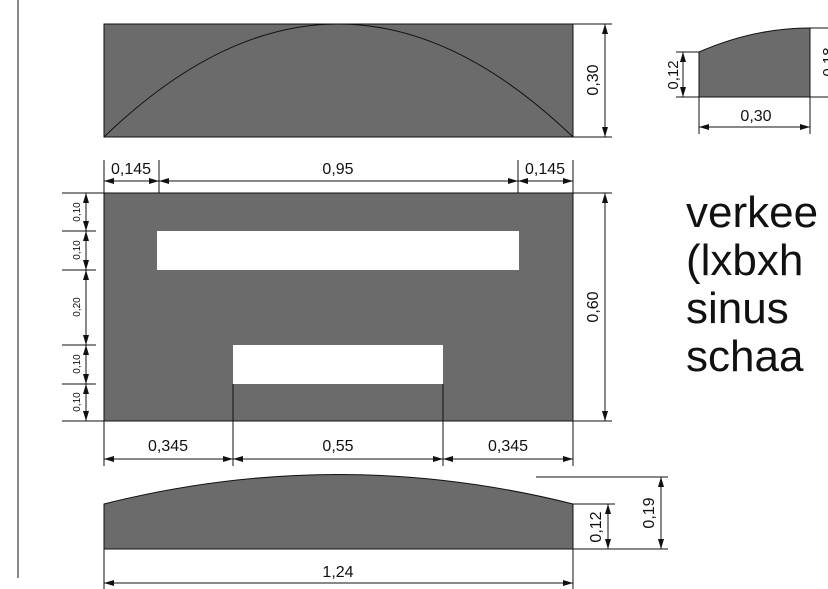  What do you see at coordinates (77, 307) in the screenshot?
I see `plan-left-dim-3: 0,20` at bounding box center [77, 307].